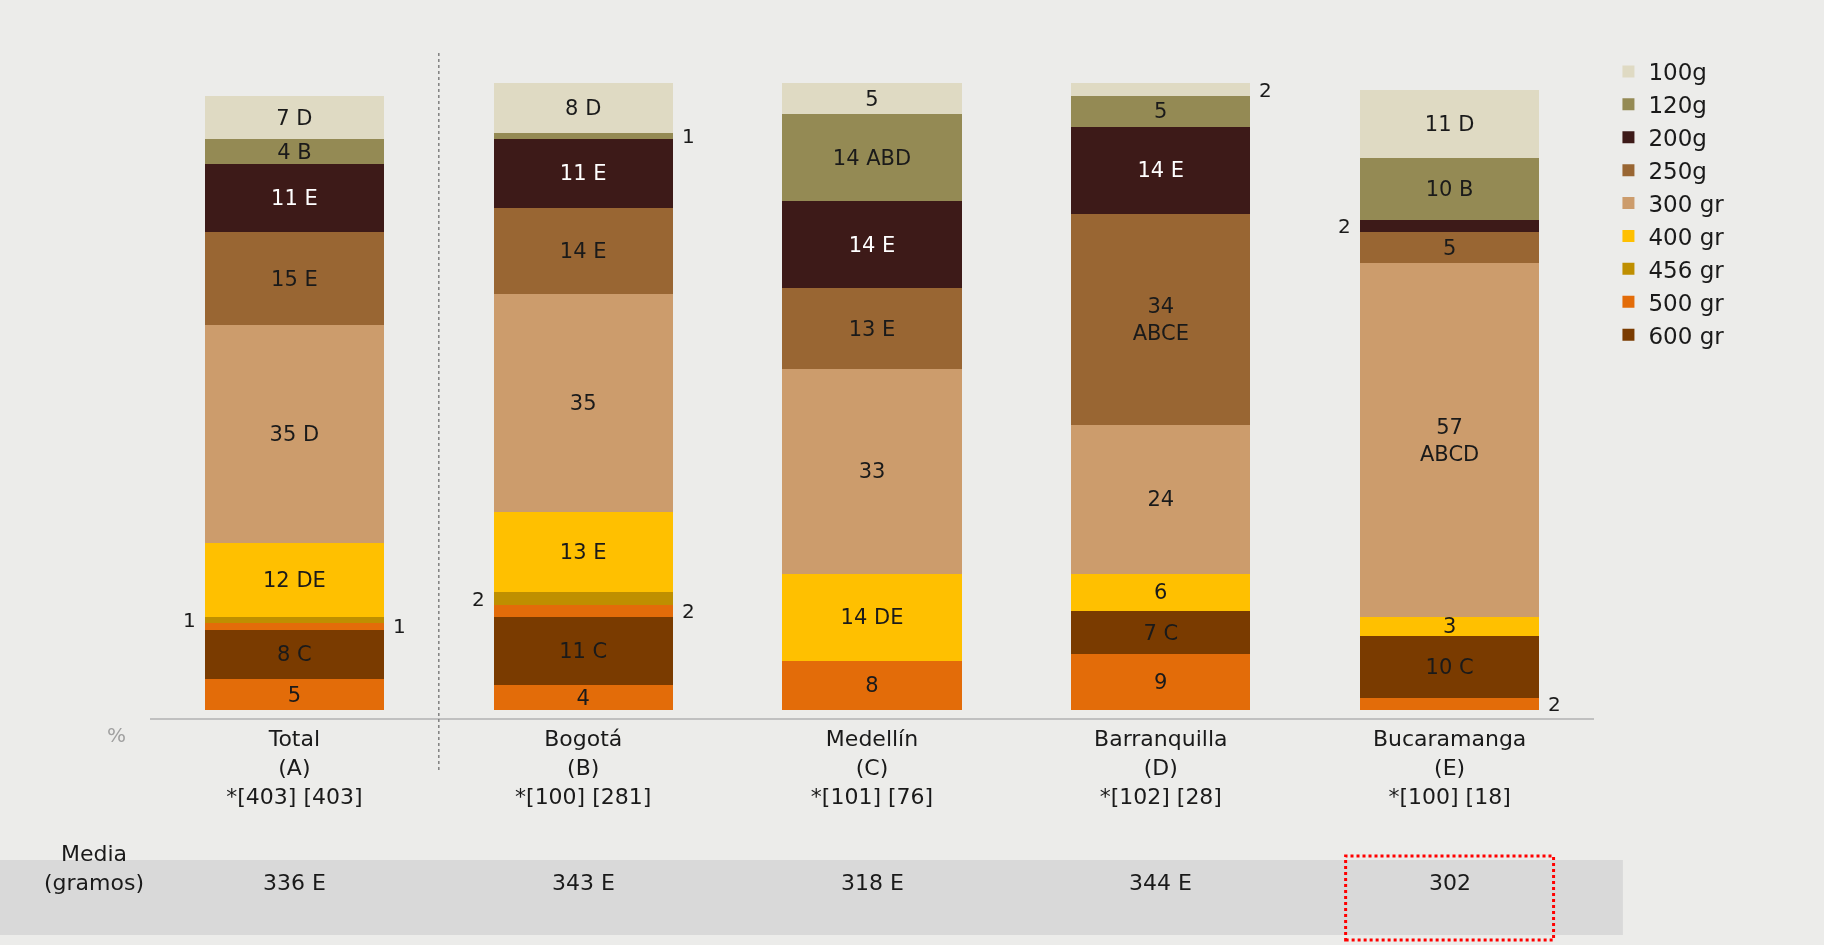 This screenshot has height=945, width=1824. I want to click on data-label: 15 E, so click(294, 278).